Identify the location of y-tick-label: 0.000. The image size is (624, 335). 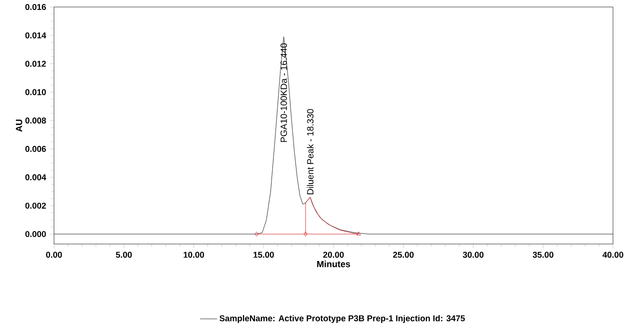
(35, 234).